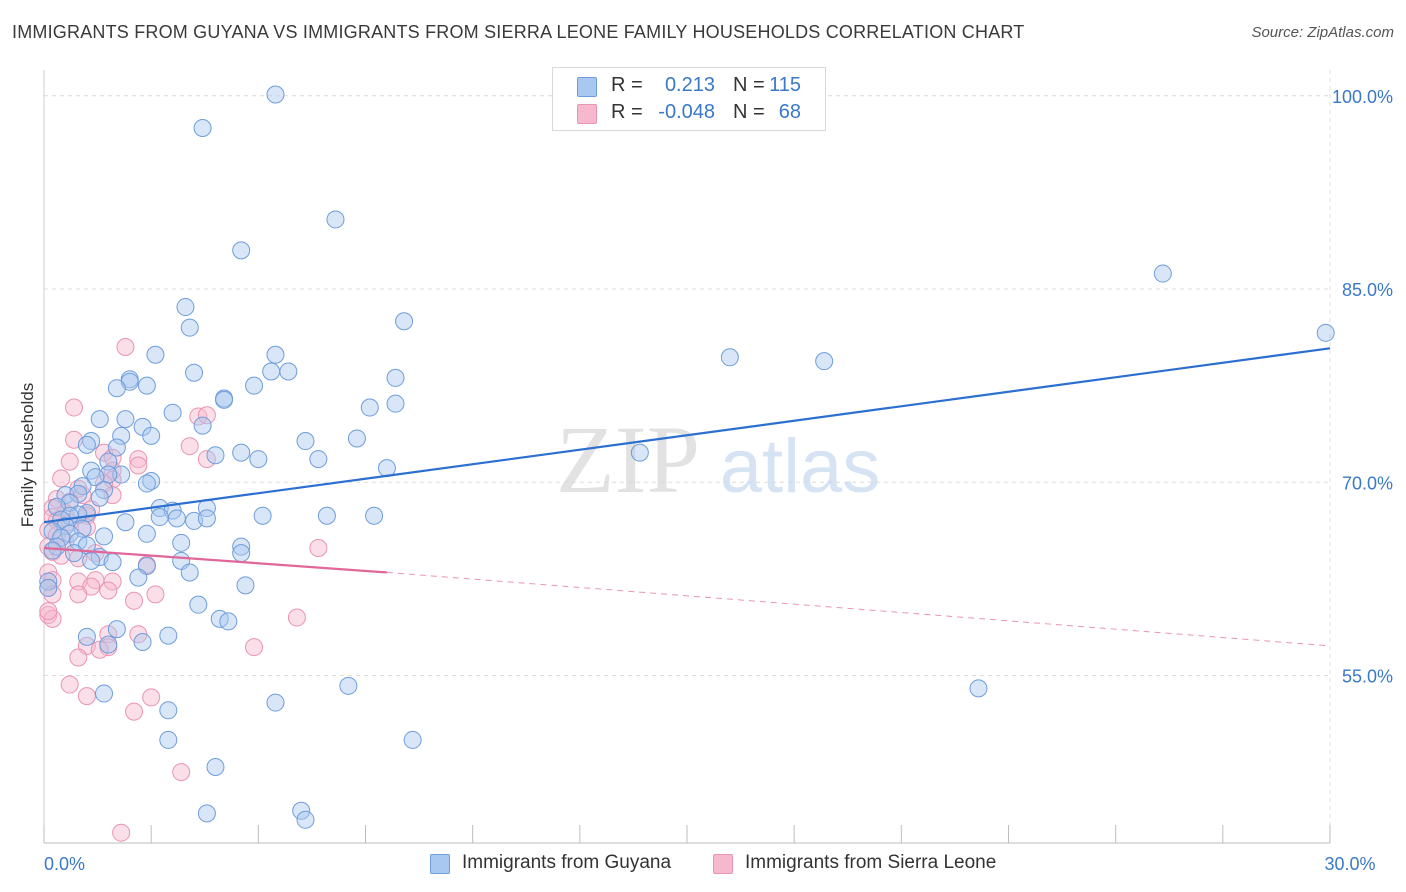 This screenshot has height=892, width=1406. What do you see at coordinates (689, 85) in the screenshot?
I see `legend-r-value: 0.213` at bounding box center [689, 85].